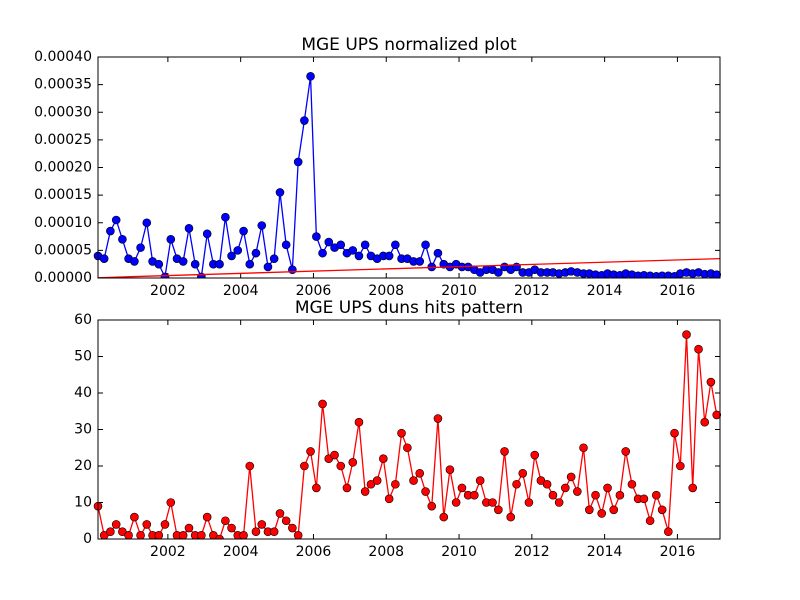 This screenshot has height=600, width=800. Describe the element at coordinates (83, 357) in the screenshot. I see `y-tick-label: 50` at that location.